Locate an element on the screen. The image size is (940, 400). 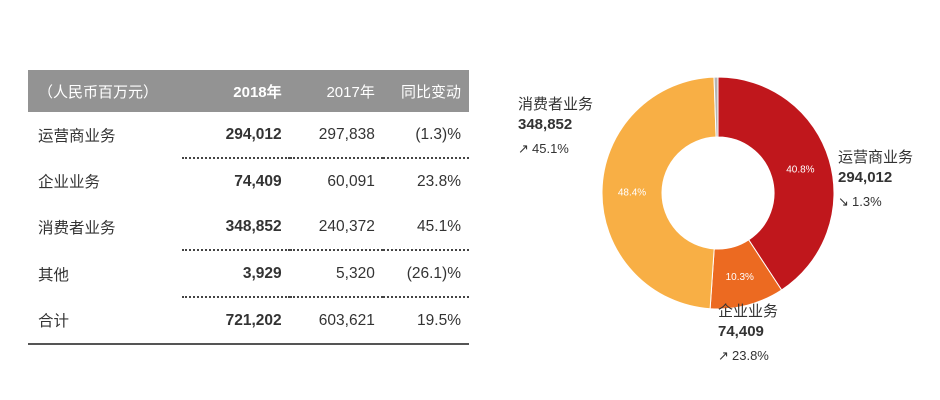
header-2018: 2018年 is located at coordinates (257, 92).